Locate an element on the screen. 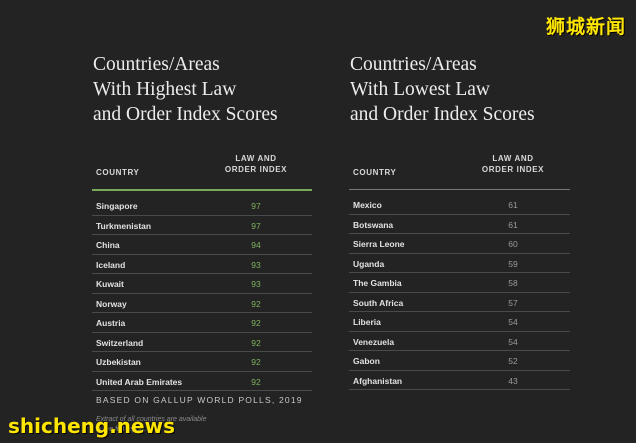 The height and width of the screenshot is (443, 636). watermark-bottom: shicheng.news is located at coordinates (91, 426).